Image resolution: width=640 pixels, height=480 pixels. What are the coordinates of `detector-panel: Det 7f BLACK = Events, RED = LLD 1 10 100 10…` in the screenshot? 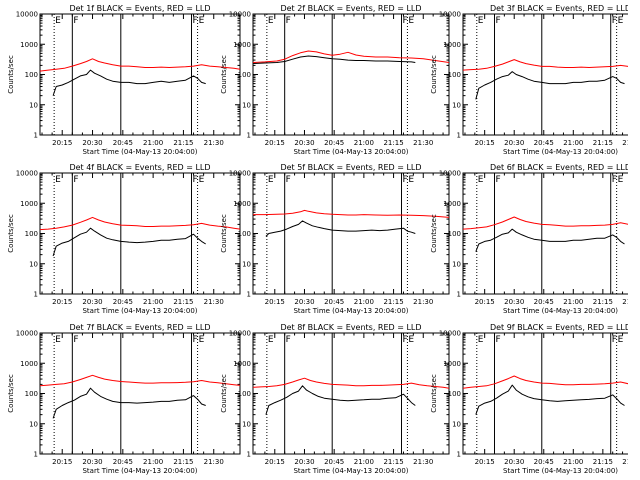 It's located at (124, 399).